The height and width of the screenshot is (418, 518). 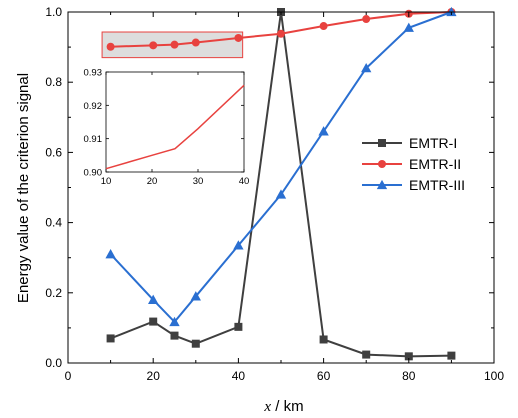 I want to click on inset-y-tick-label: 0.91, so click(x=93, y=139).